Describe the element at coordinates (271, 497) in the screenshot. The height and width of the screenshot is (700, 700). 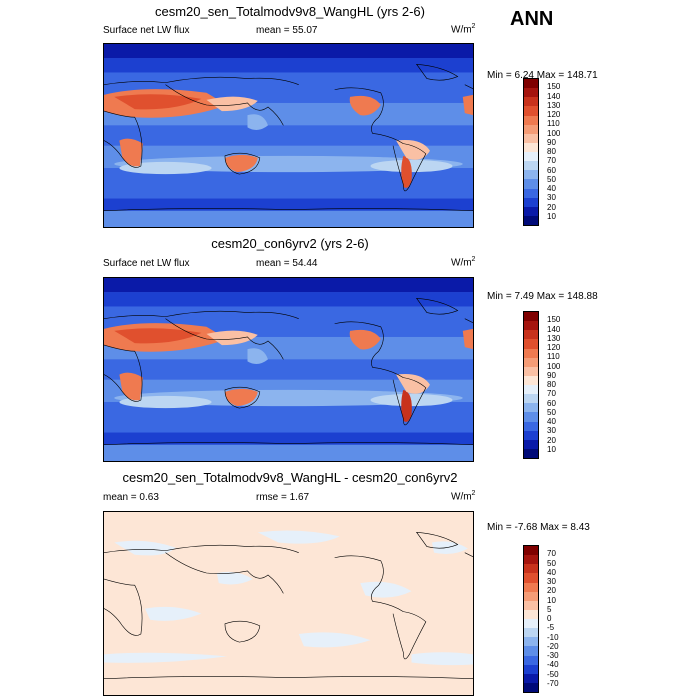
I see `panel-3-stat-label: rmse =` at that location.